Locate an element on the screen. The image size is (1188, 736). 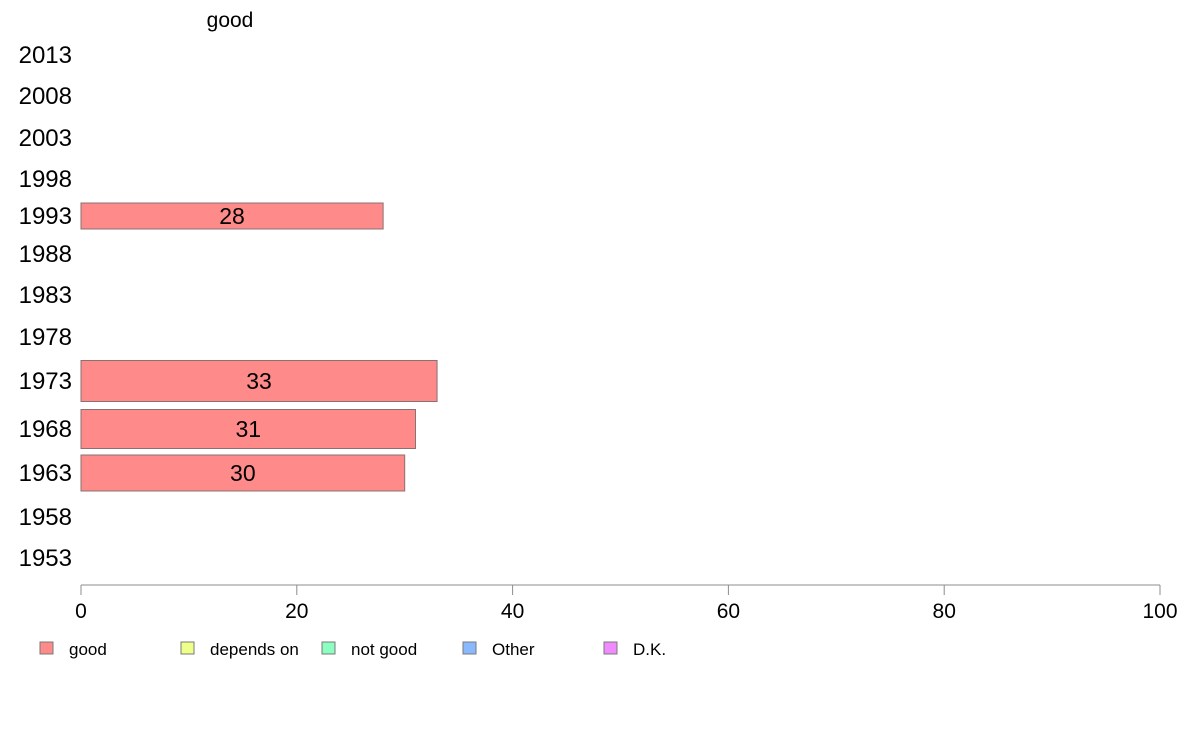
year-label: 1953 is located at coordinates (45, 558).